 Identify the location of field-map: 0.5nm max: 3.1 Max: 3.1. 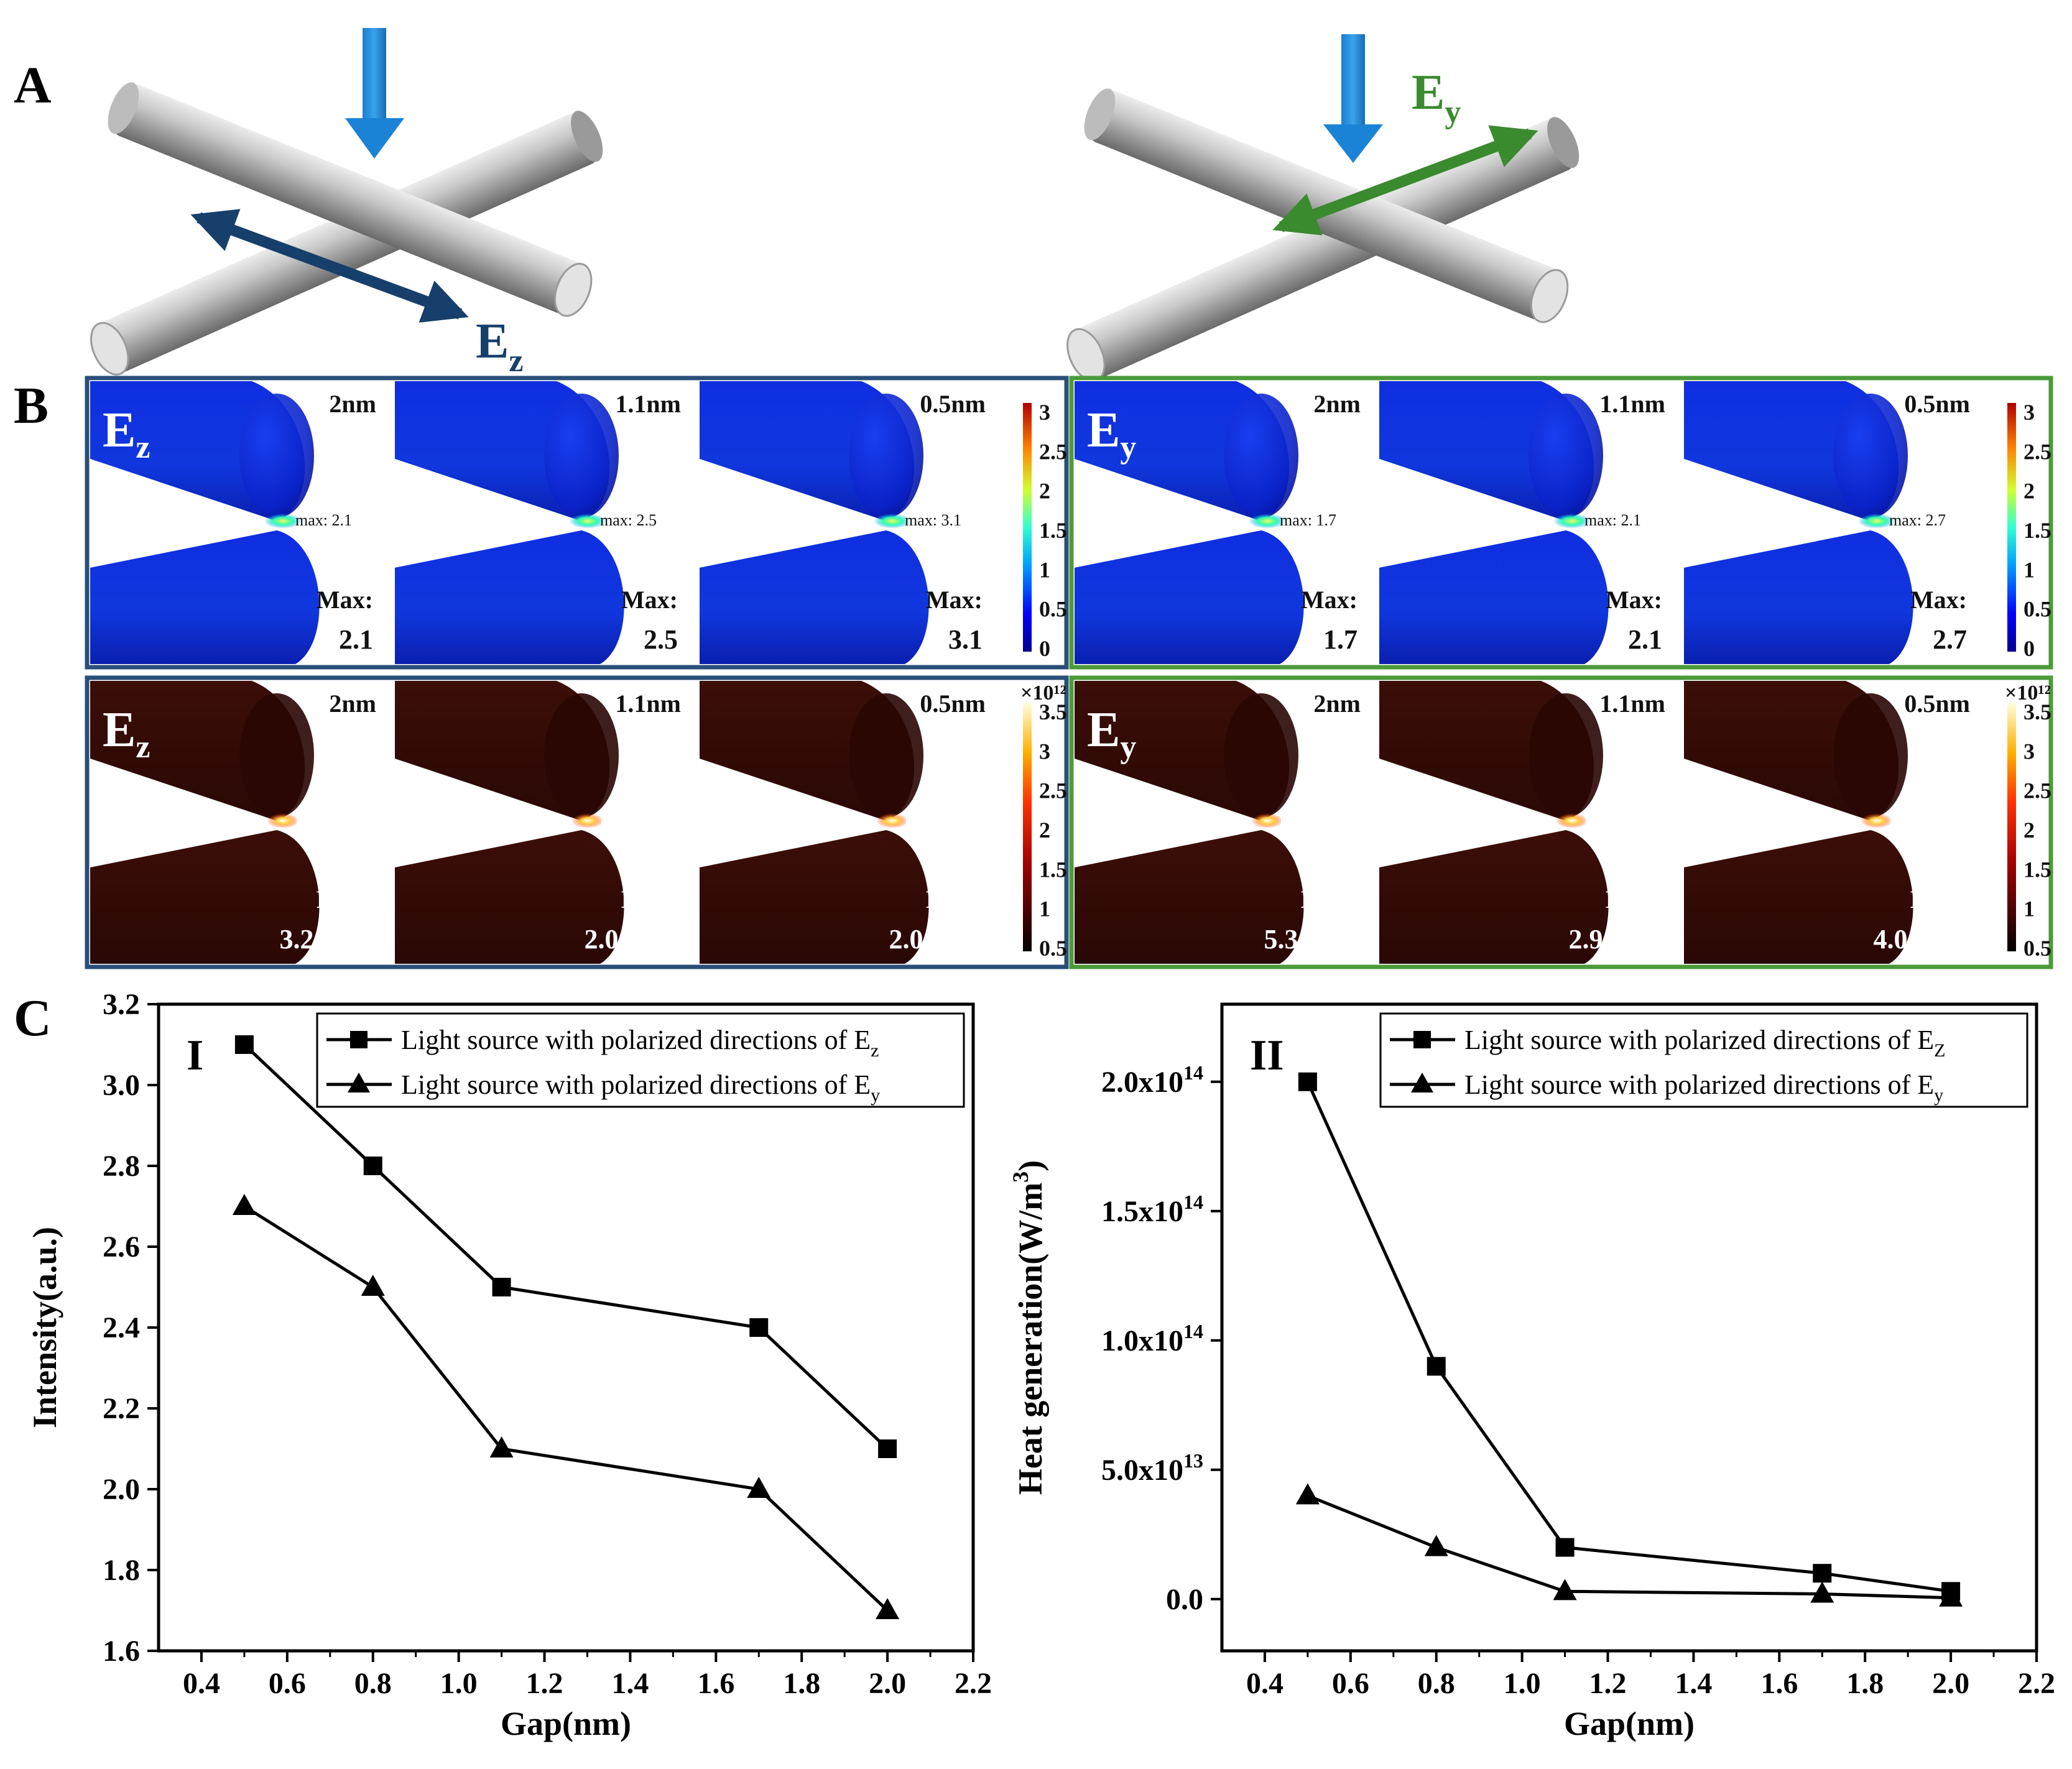
(843, 522).